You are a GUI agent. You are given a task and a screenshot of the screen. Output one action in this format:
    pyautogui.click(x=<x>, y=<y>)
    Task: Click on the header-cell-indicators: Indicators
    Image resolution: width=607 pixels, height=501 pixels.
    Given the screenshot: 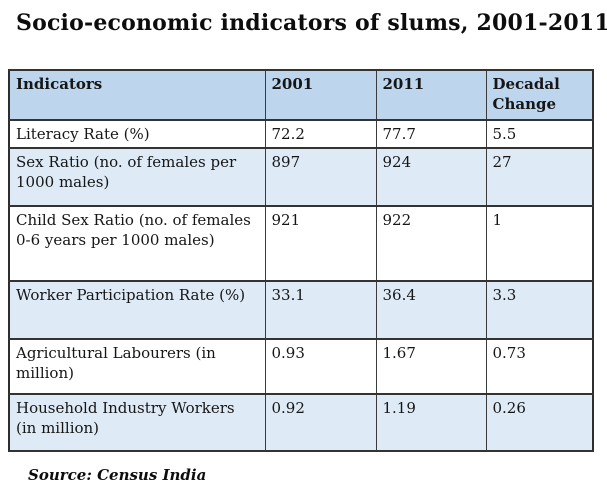 What is the action you would take?
    pyautogui.click(x=137, y=95)
    